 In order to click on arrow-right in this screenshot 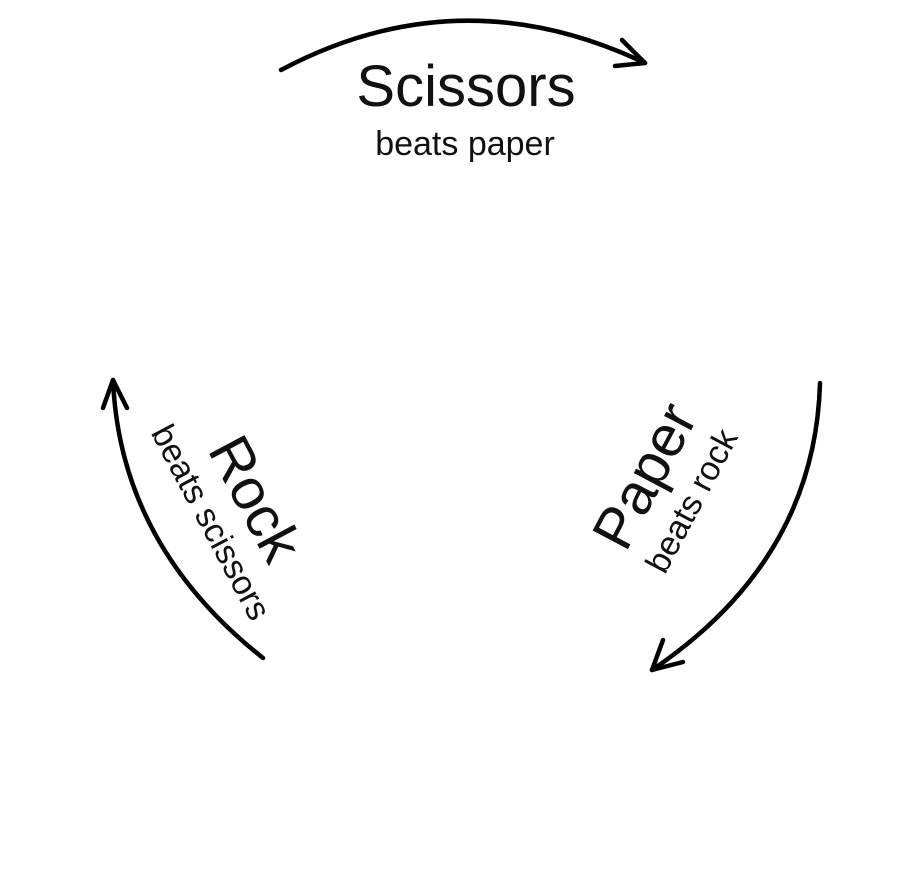, I will do `click(736, 526)`.